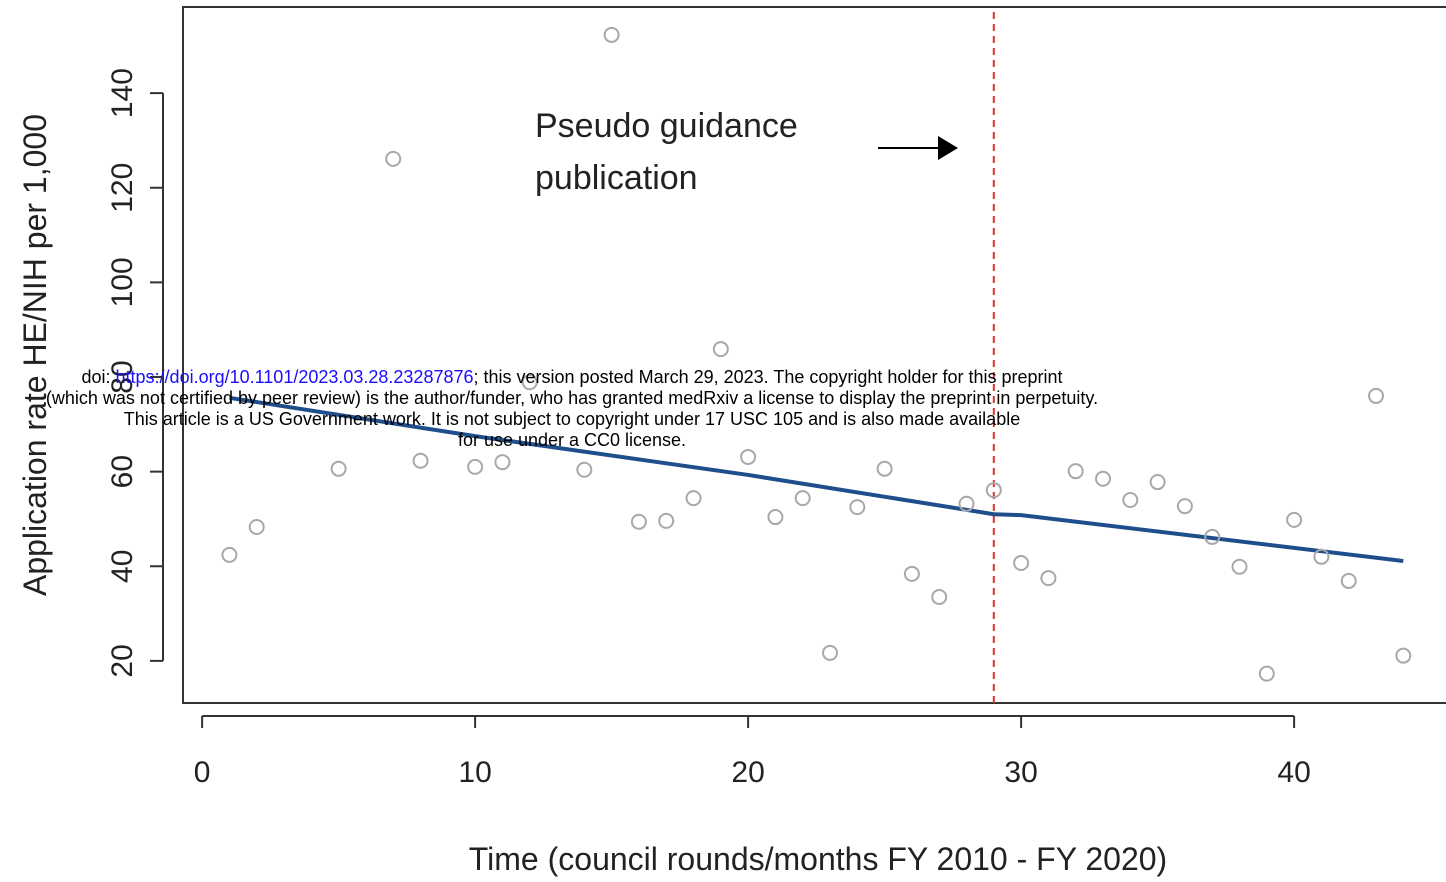 The image size is (1446, 882). I want to click on x-tick-label: 20, so click(747, 772).